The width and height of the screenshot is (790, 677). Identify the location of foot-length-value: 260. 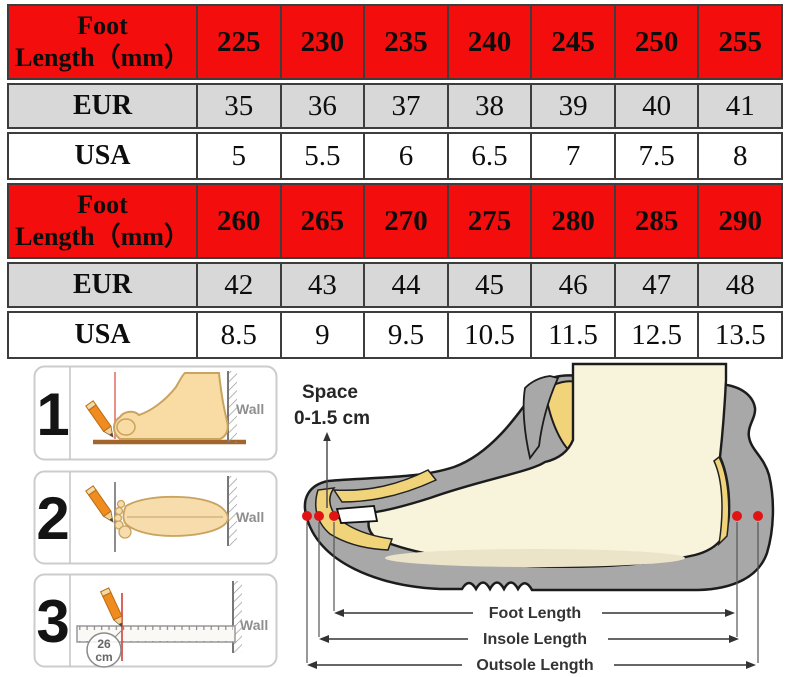
(239, 221).